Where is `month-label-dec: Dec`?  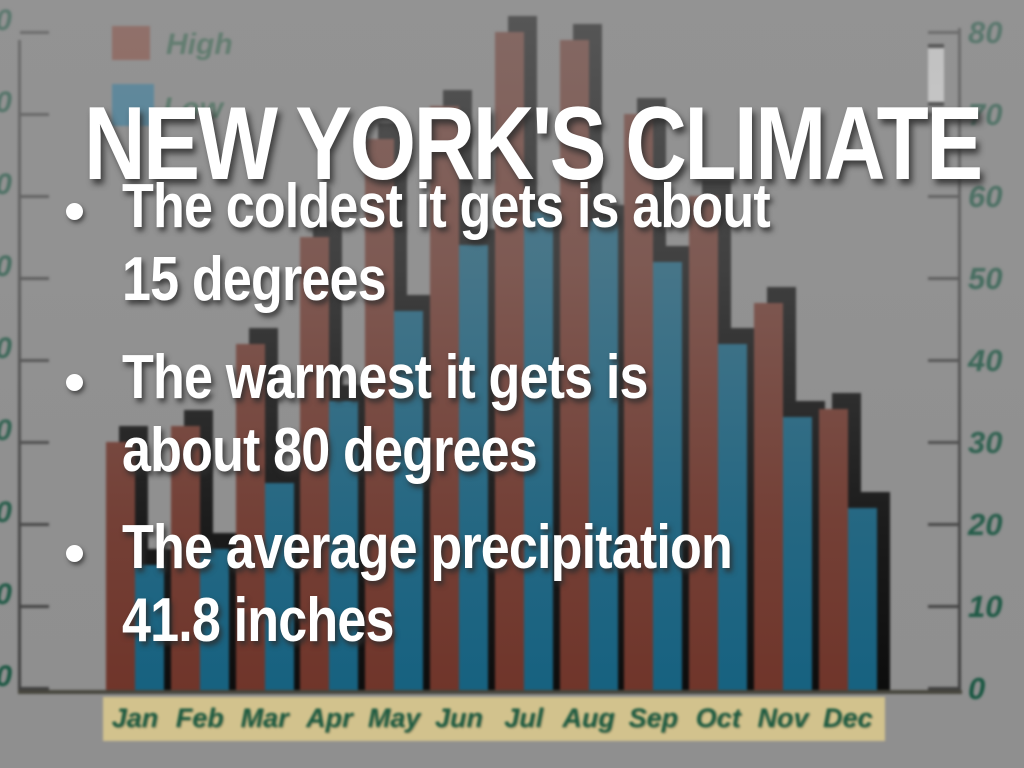 month-label-dec: Dec is located at coordinates (848, 718).